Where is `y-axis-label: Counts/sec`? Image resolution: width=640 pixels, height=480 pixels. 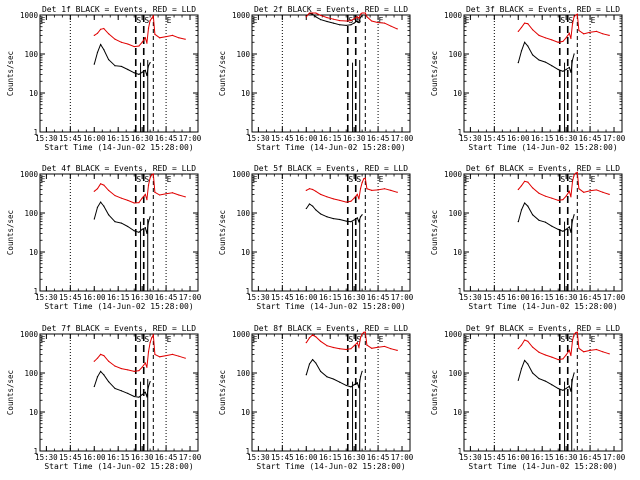 y-axis-label: Counts/sec is located at coordinates (434, 232).